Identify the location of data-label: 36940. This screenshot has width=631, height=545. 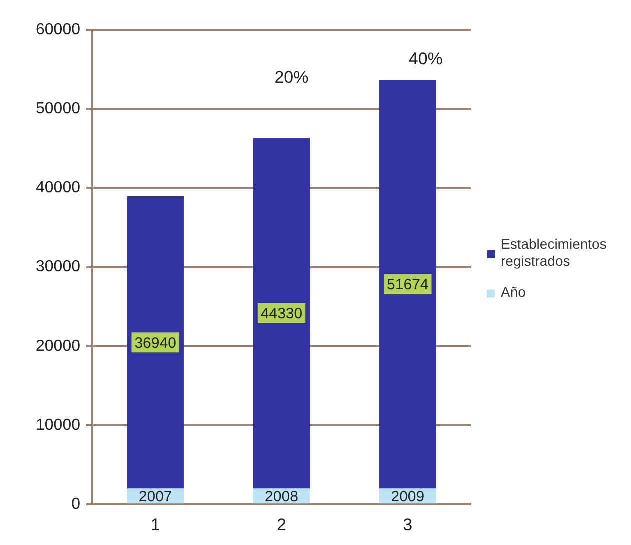
(155, 343).